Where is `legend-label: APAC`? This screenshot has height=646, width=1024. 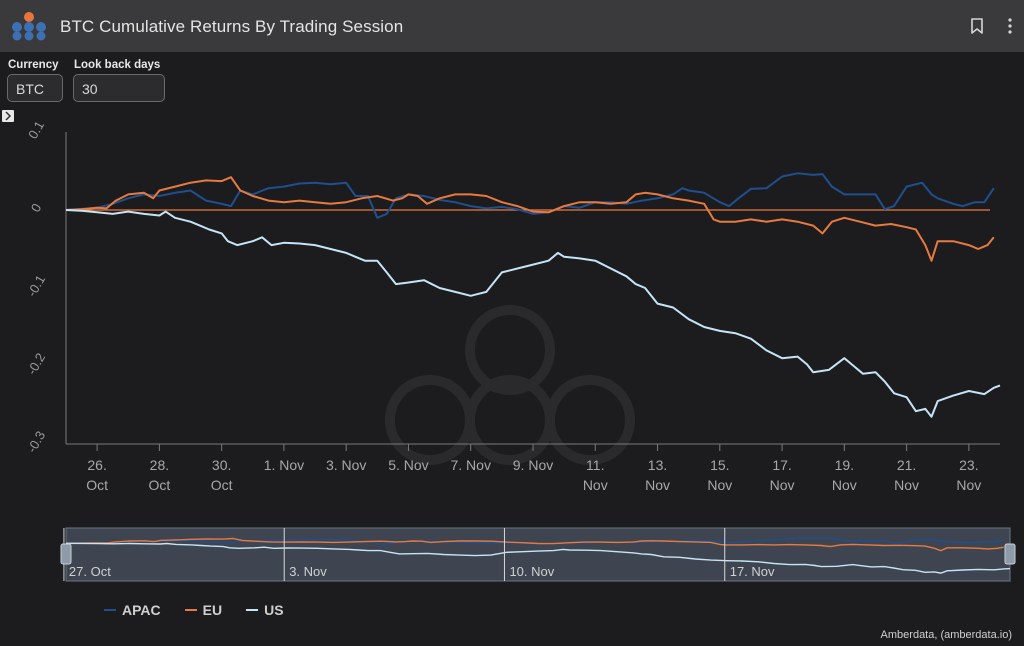 legend-label: APAC is located at coordinates (141, 610).